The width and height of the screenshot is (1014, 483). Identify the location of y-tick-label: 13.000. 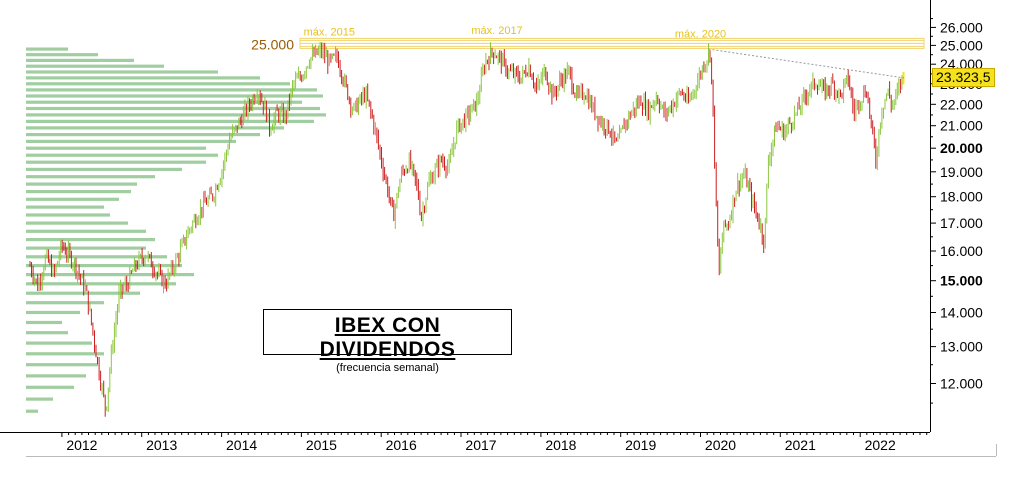
(961, 347).